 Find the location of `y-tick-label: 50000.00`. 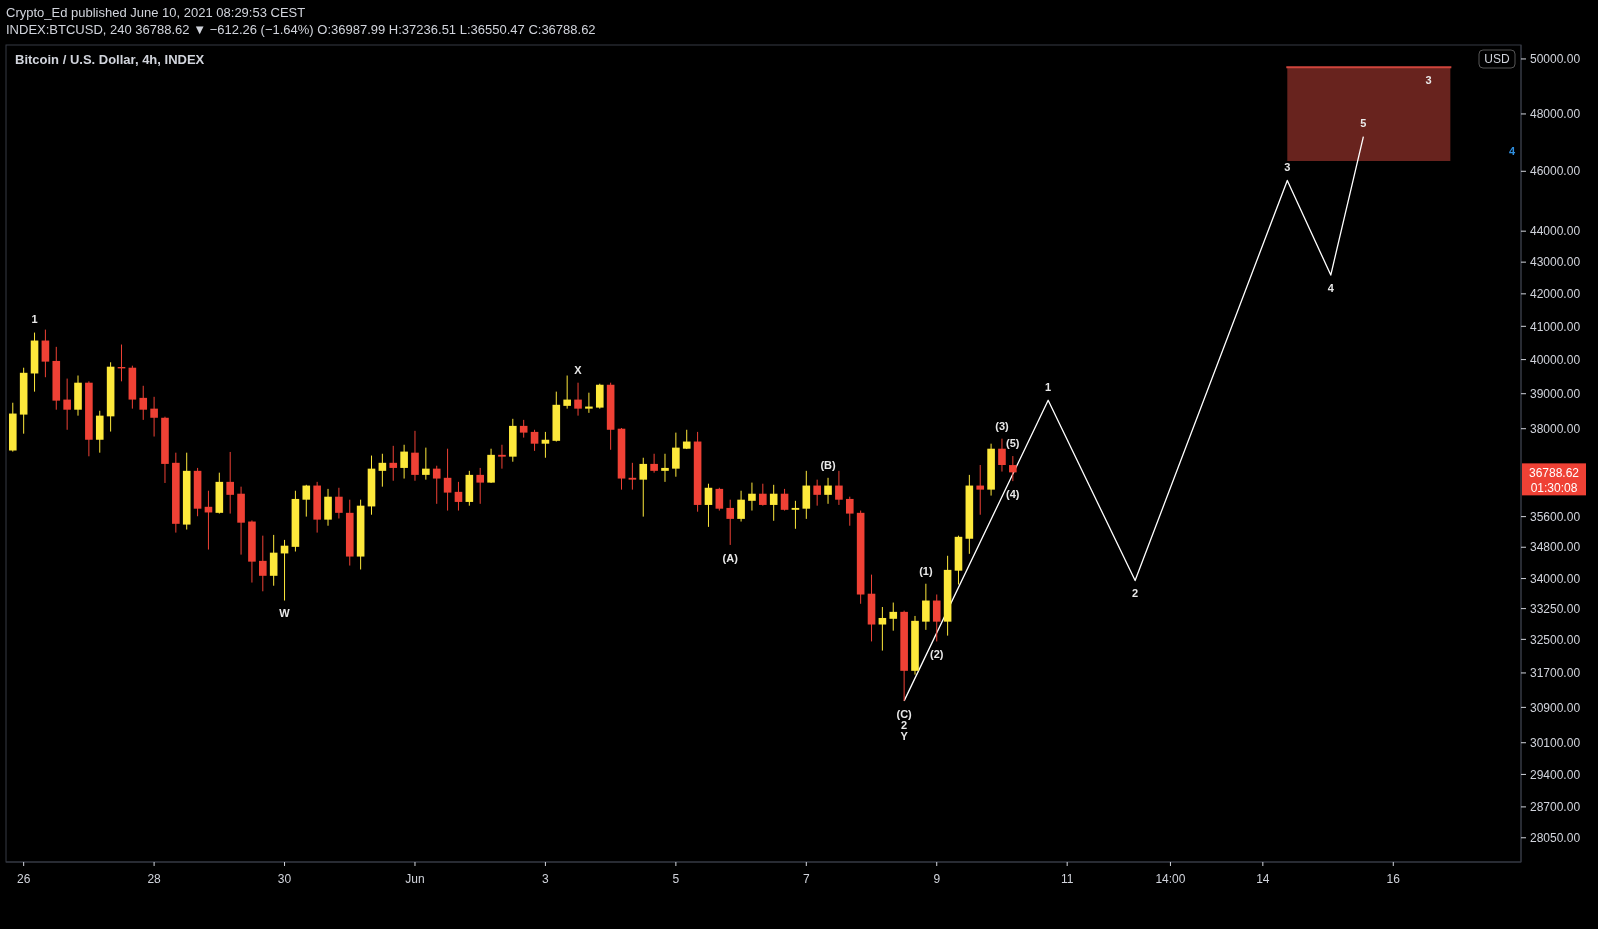

y-tick-label: 50000.00 is located at coordinates (1555, 59).